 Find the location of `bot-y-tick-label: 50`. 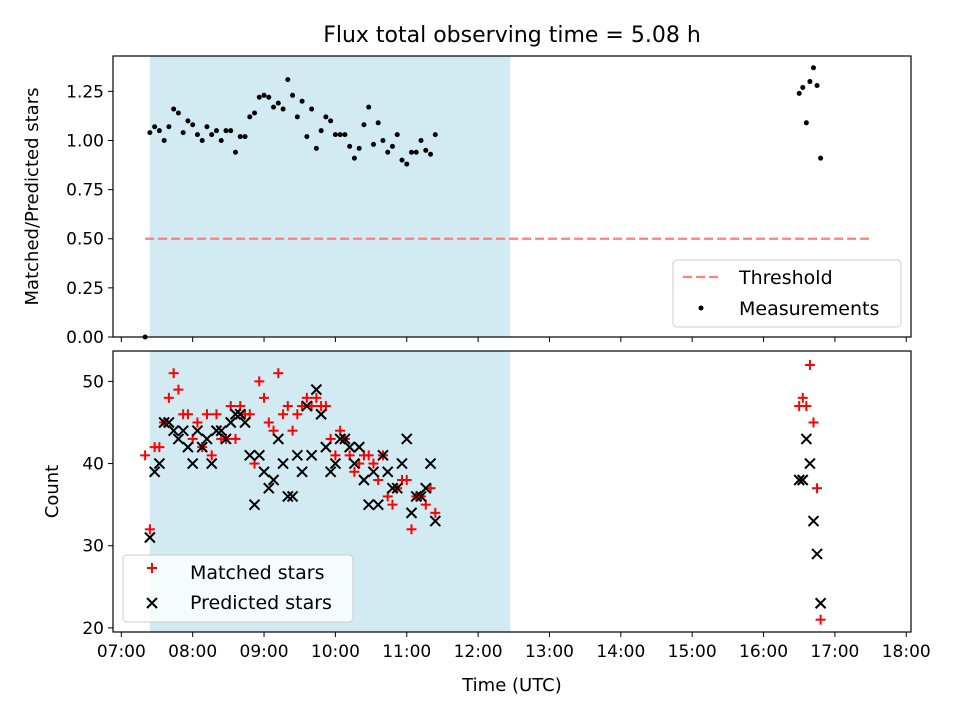

bot-y-tick-label: 50 is located at coordinates (93, 382).